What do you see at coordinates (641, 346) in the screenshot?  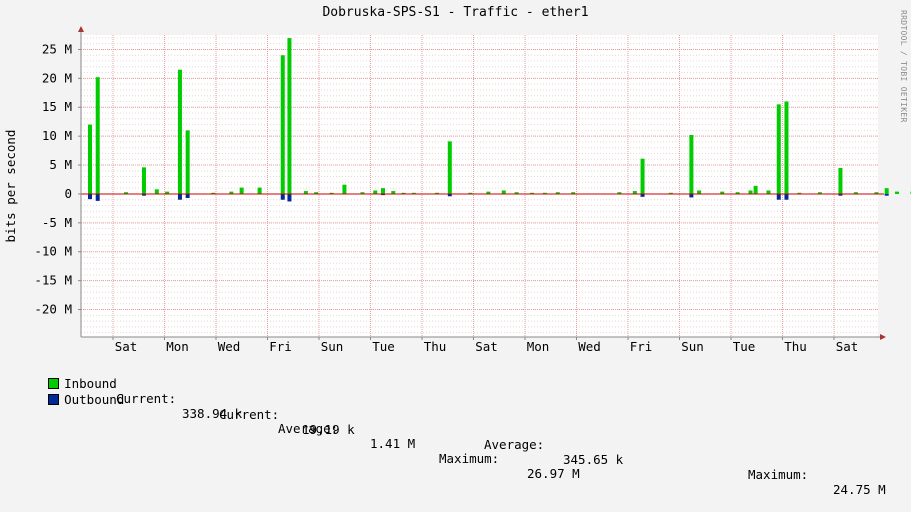 I see `x-tick-label: Fri` at bounding box center [641, 346].